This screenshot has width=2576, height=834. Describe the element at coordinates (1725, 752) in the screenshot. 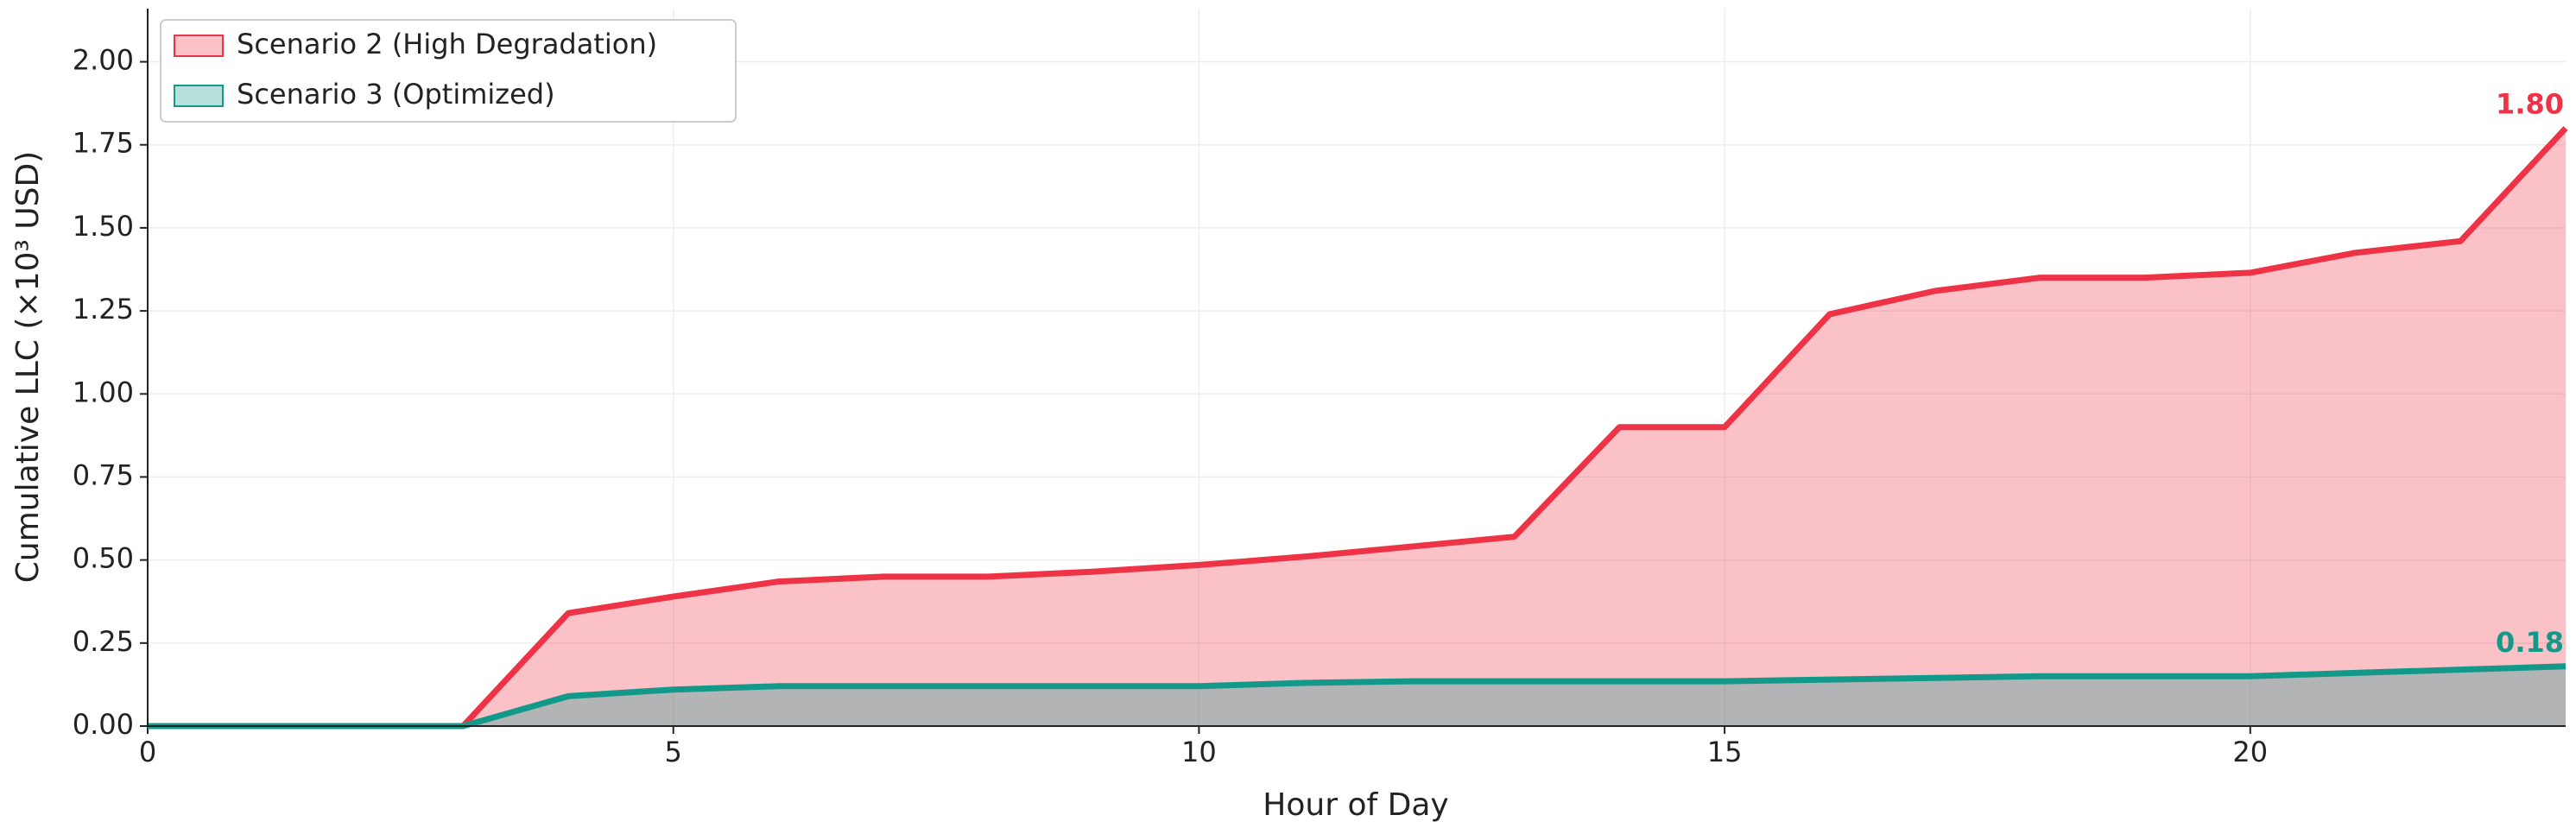

I see `x-tick-label: 15` at that location.